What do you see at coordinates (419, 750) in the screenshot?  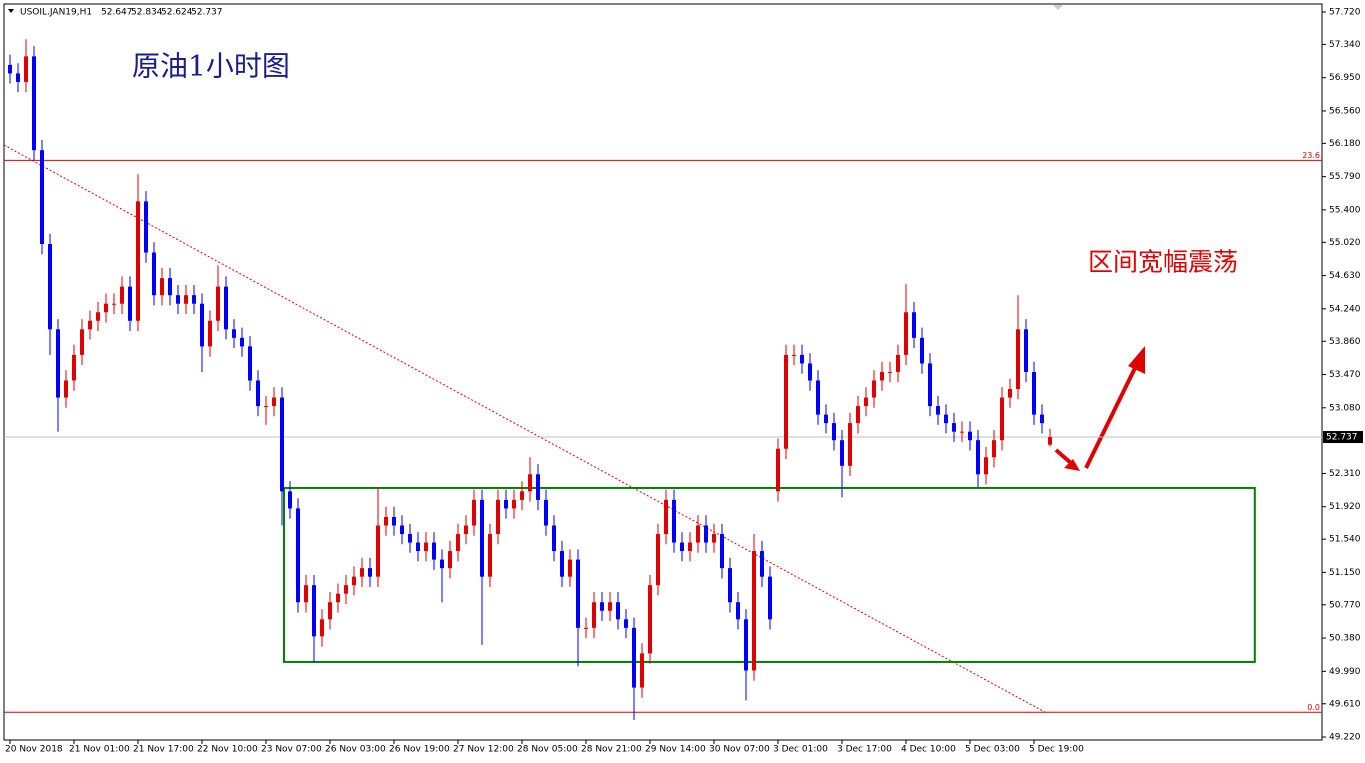 I see `x-tick-label: 26 Nov 19:00` at bounding box center [419, 750].